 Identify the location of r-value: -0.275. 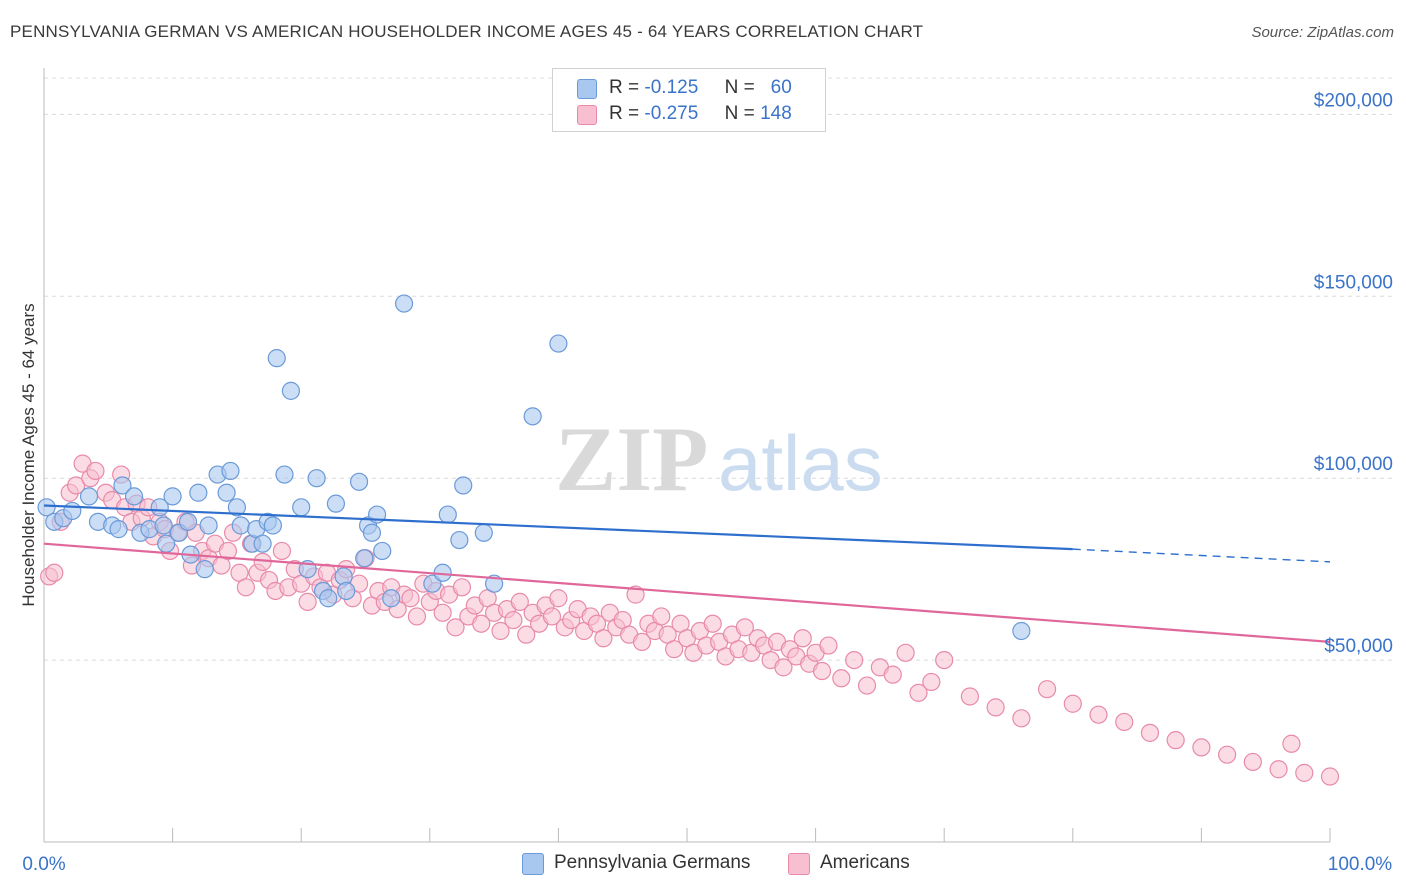
(671, 113).